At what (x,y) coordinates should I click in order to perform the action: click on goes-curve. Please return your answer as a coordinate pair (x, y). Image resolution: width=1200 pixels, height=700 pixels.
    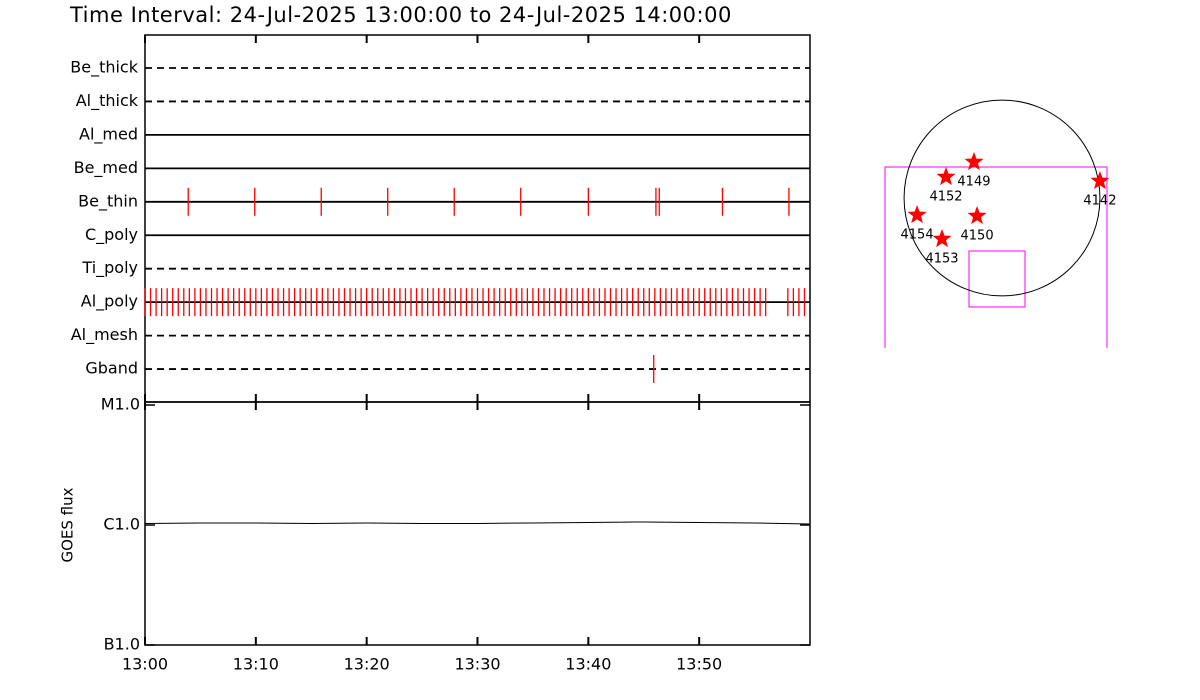
    Looking at the image, I should click on (477, 523).